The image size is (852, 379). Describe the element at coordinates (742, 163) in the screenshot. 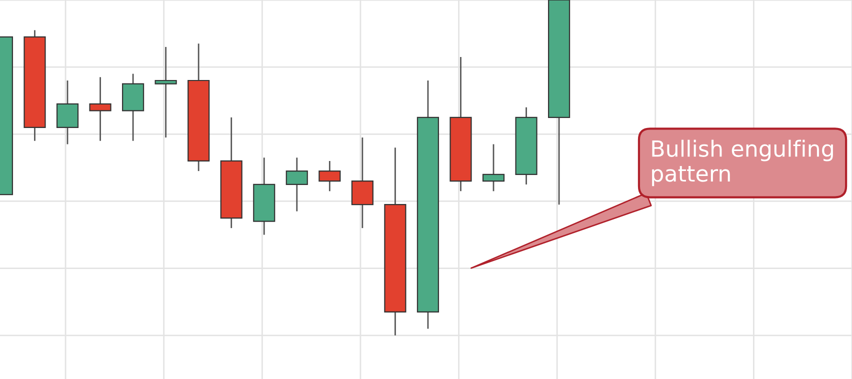

I see `text: Bullish engulfing pattern` at that location.